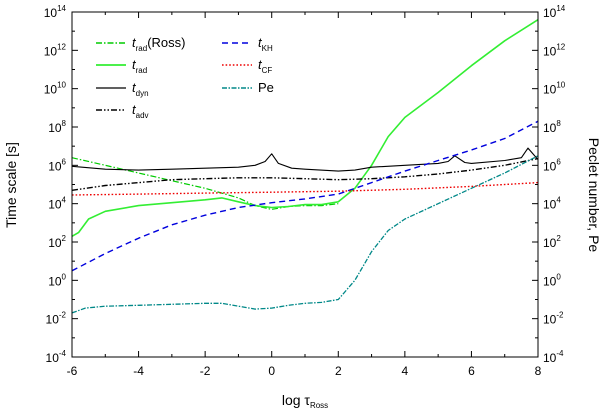 The image size is (600, 415). What do you see at coordinates (271, 371) in the screenshot?
I see `x-tick-label: 0` at bounding box center [271, 371].